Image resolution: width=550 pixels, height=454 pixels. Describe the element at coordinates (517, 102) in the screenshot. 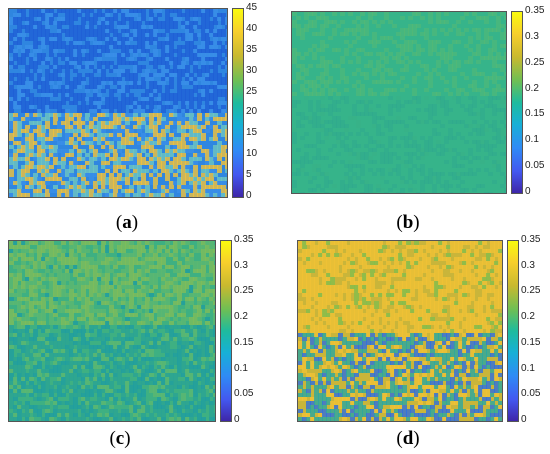

I see `colorbar-b` at that location.